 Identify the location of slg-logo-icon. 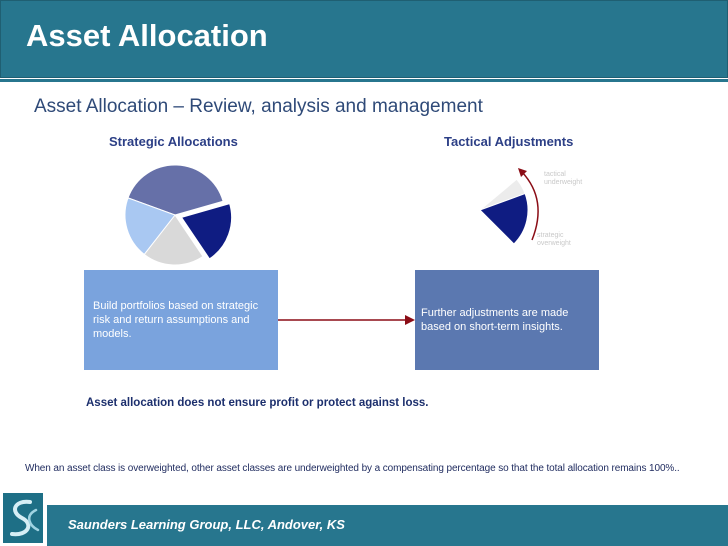
(23, 518).